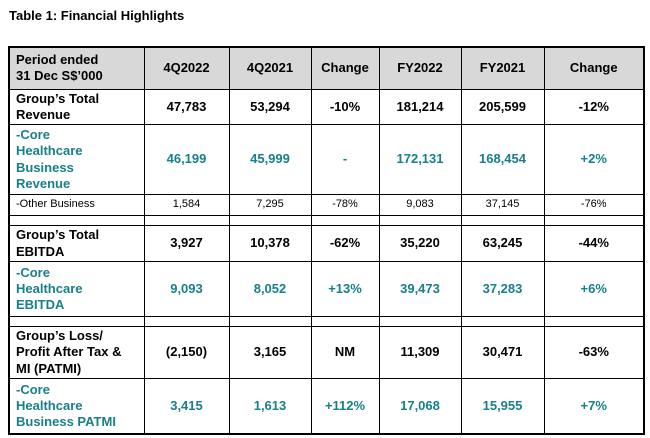 The height and width of the screenshot is (438, 650). What do you see at coordinates (502, 406) in the screenshot?
I see `value-cell: 15,955` at bounding box center [502, 406].